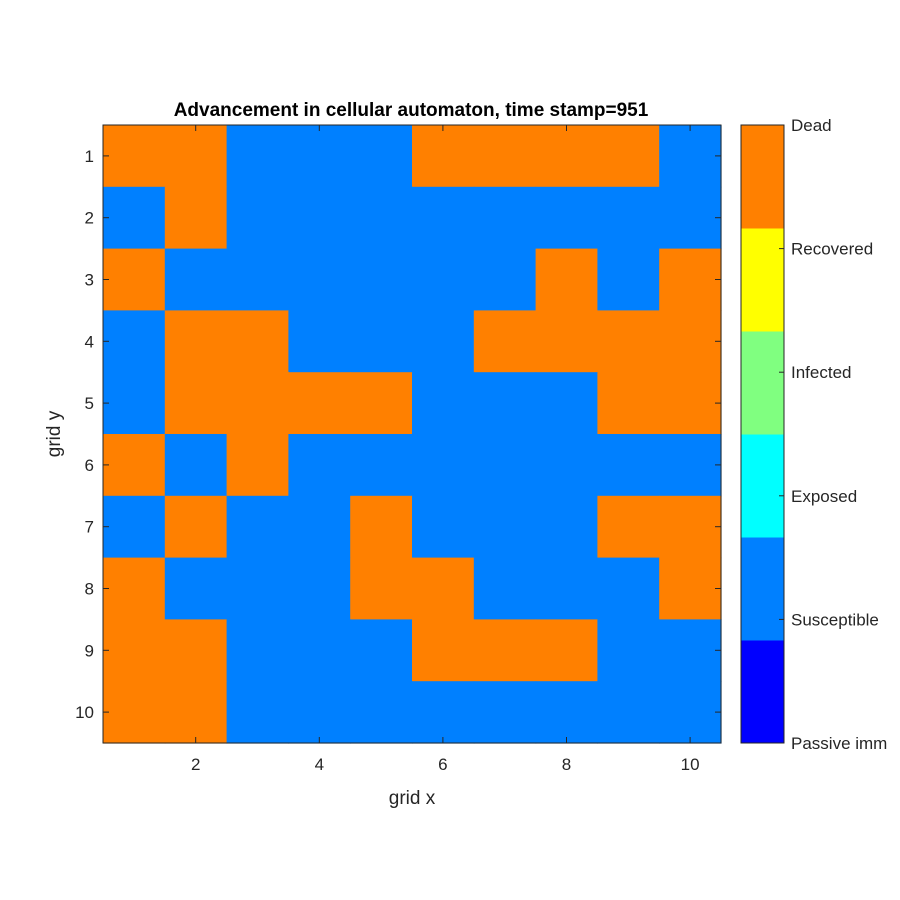 The width and height of the screenshot is (900, 900). I want to click on y-tick-label: 10, so click(84, 712).